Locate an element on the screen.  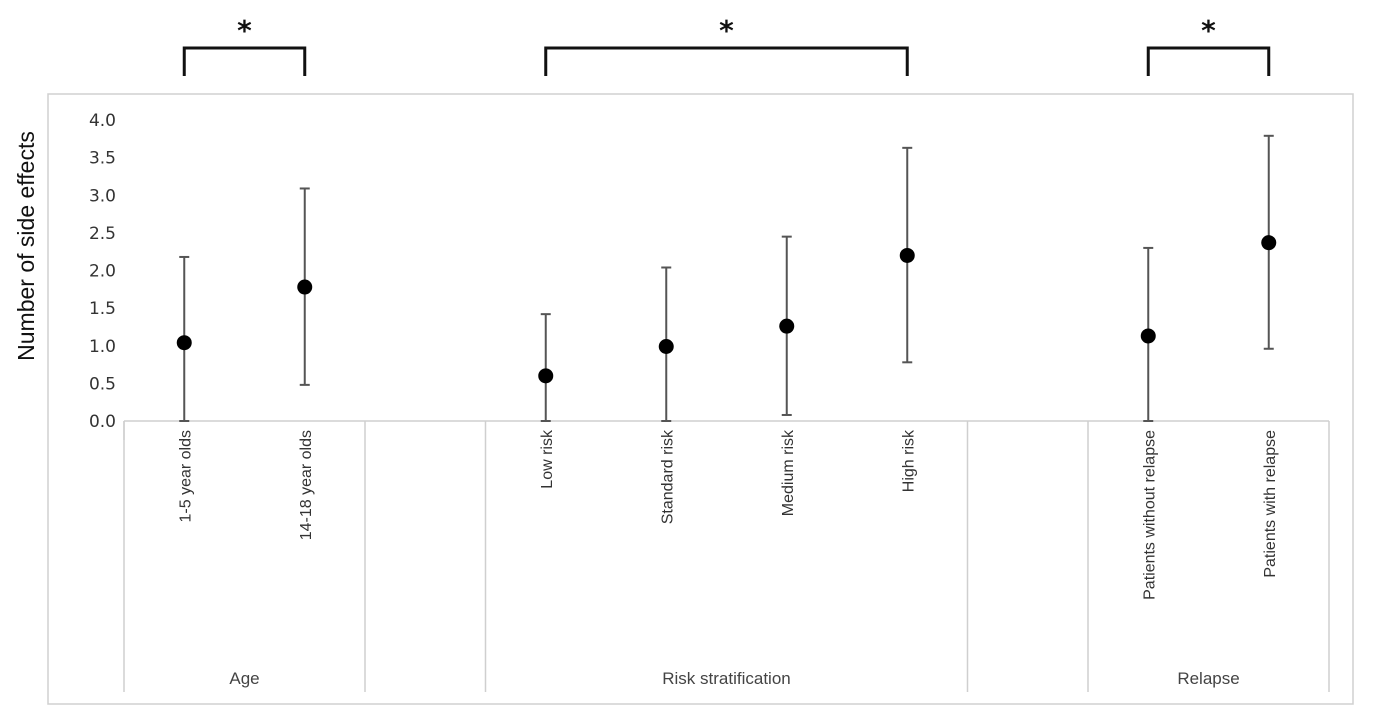
group-label: Relapse is located at coordinates (1208, 678).